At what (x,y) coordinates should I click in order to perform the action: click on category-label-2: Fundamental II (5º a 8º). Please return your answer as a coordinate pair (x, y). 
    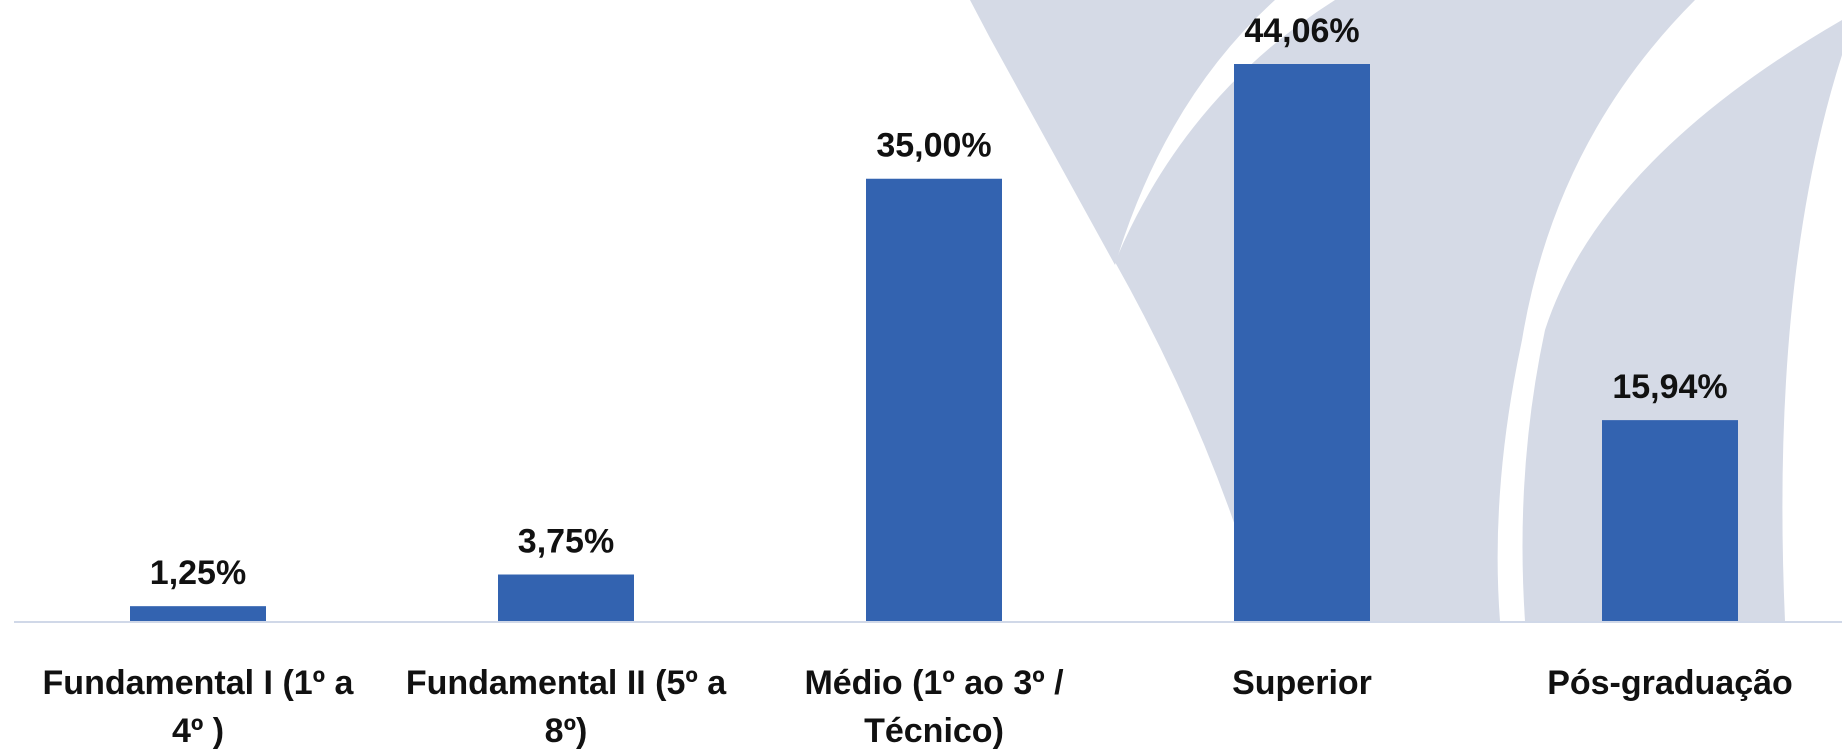
    Looking at the image, I should click on (566, 707).